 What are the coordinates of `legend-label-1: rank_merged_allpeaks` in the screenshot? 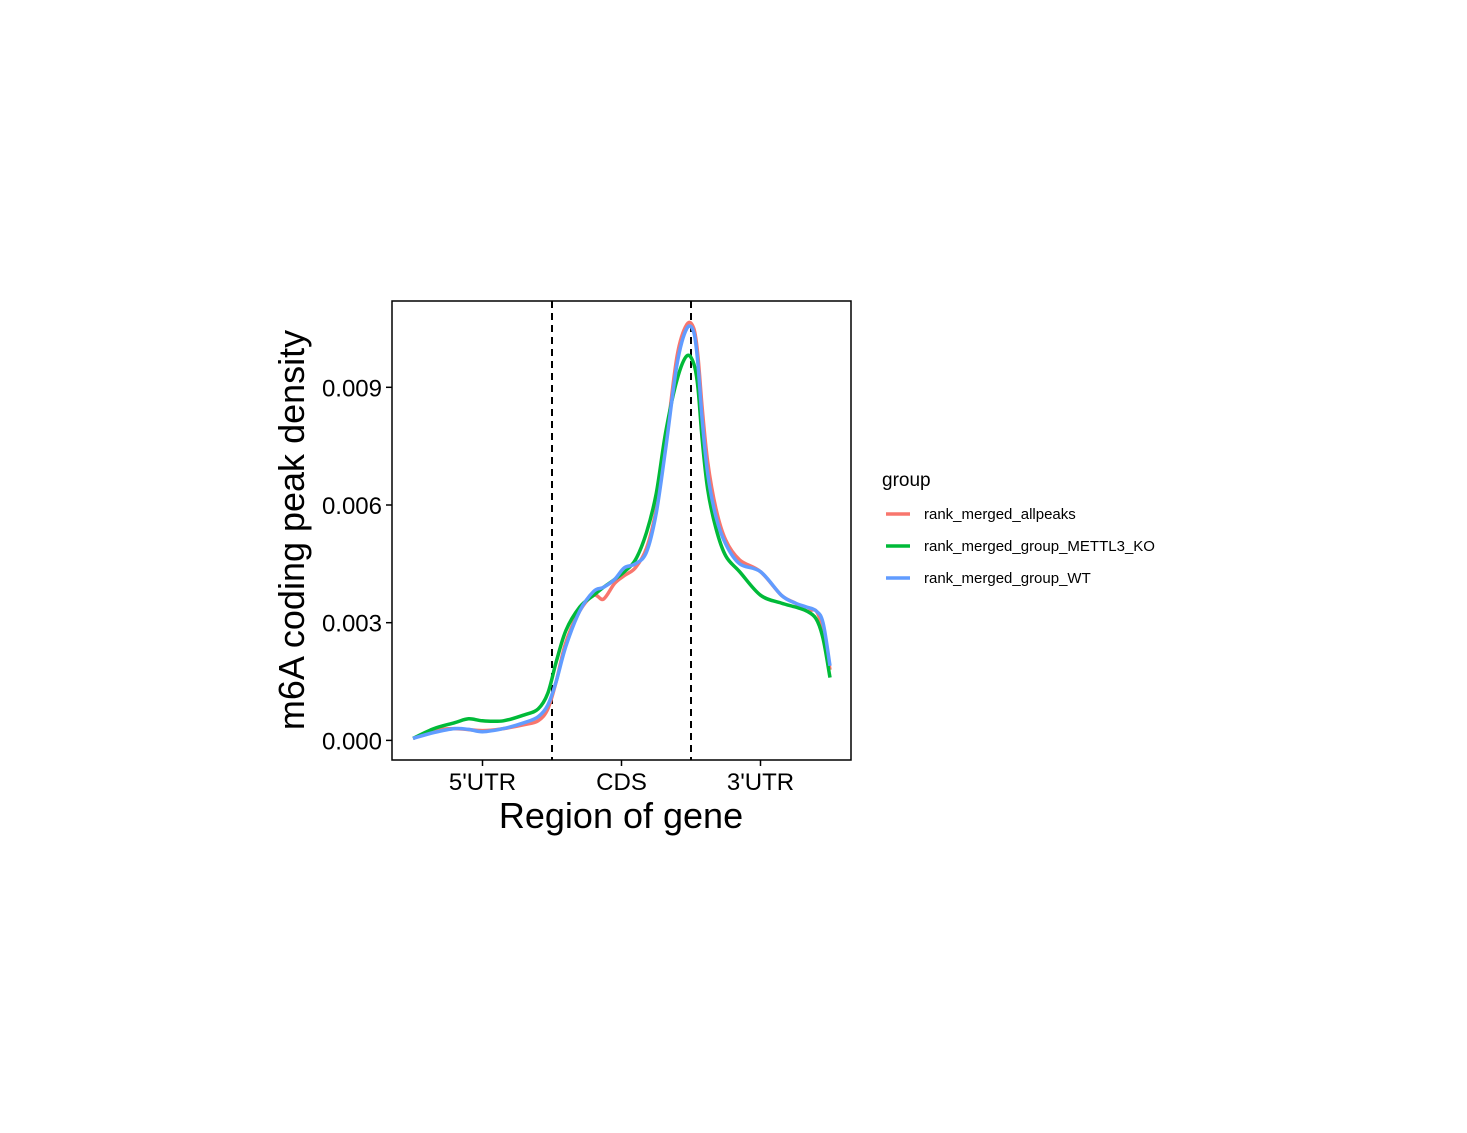 It's located at (1000, 514).